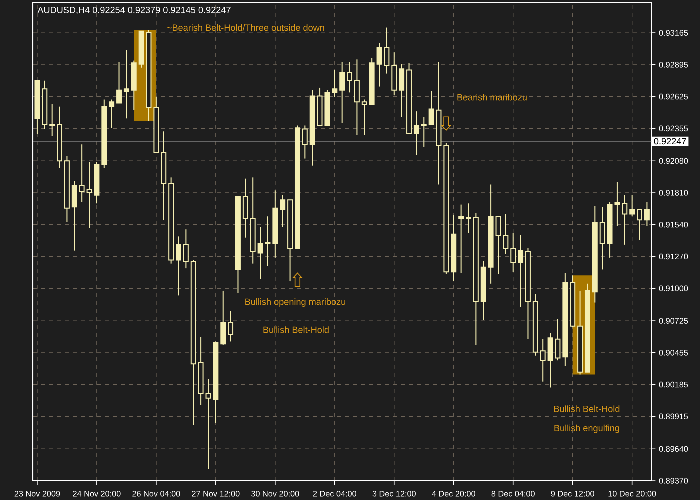 The width and height of the screenshot is (700, 501). Describe the element at coordinates (673, 385) in the screenshot. I see `y-tick-label: 0.90185` at that location.